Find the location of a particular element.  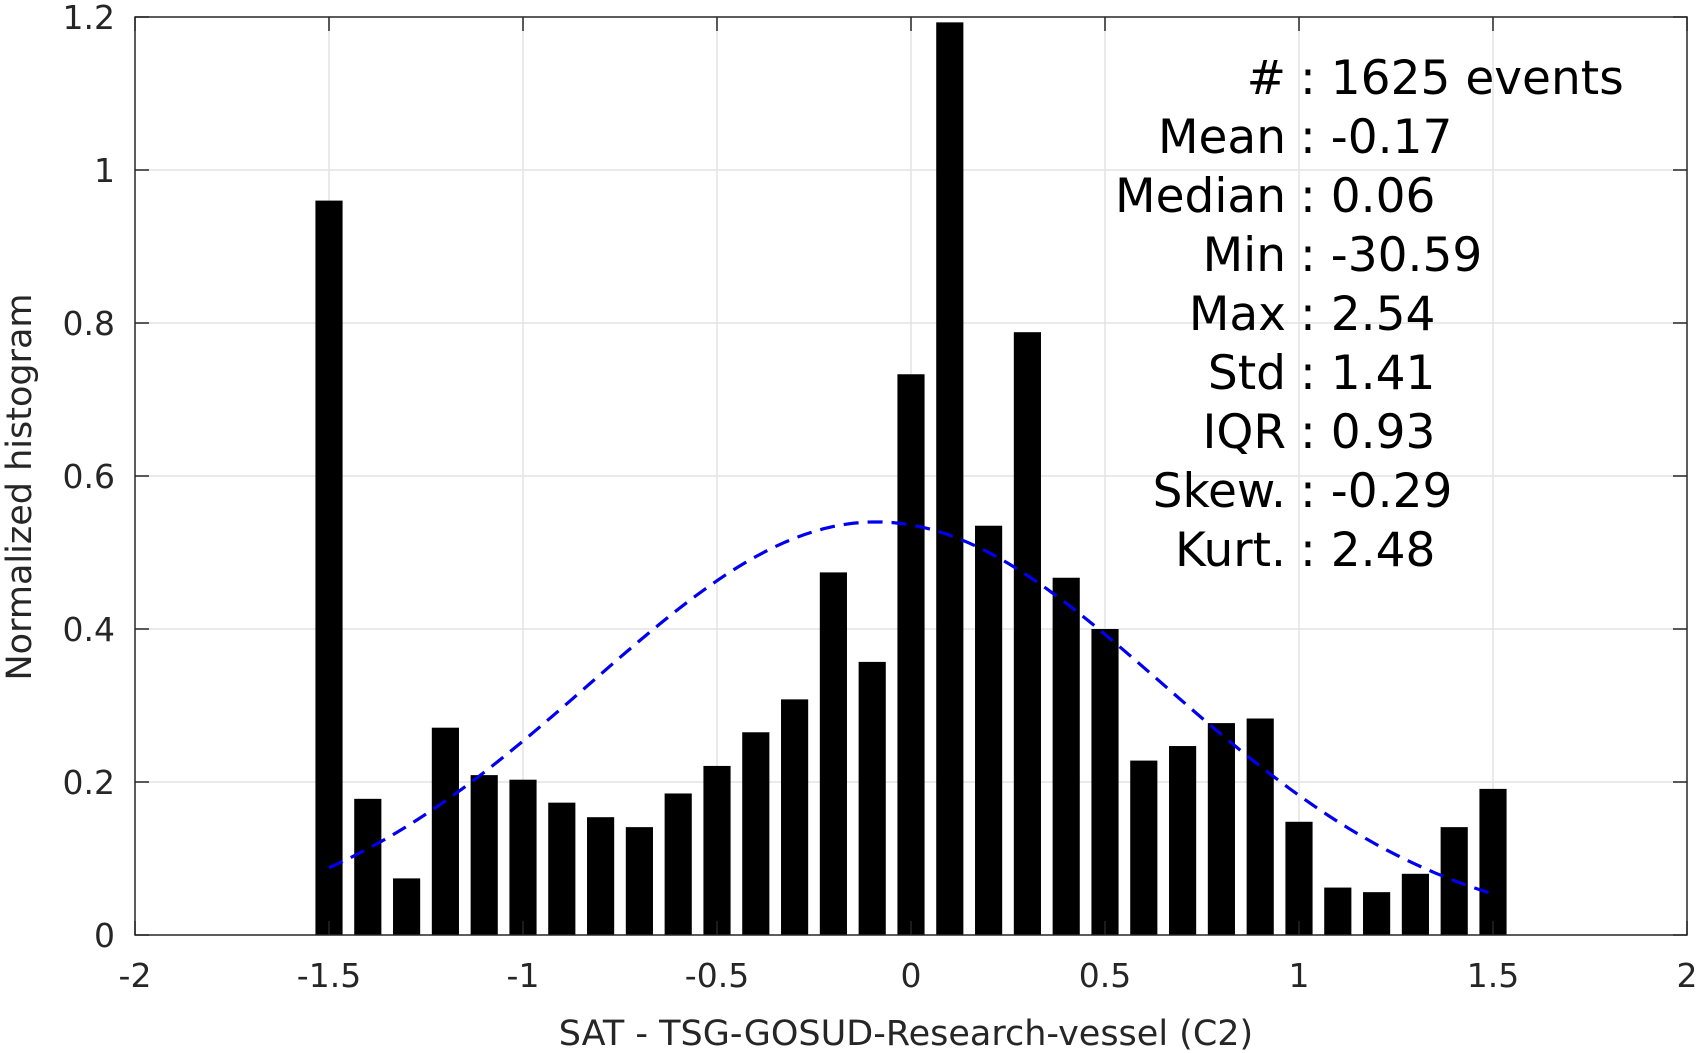

stat-label: # is located at coordinates (1266, 78).